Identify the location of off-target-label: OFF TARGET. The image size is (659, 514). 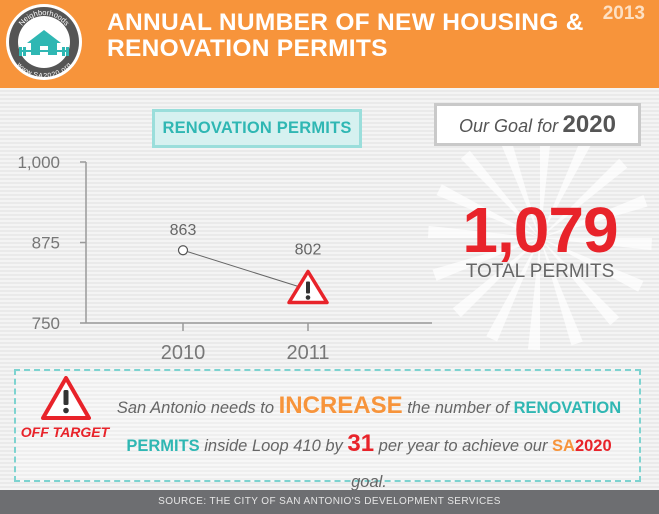
(65, 432).